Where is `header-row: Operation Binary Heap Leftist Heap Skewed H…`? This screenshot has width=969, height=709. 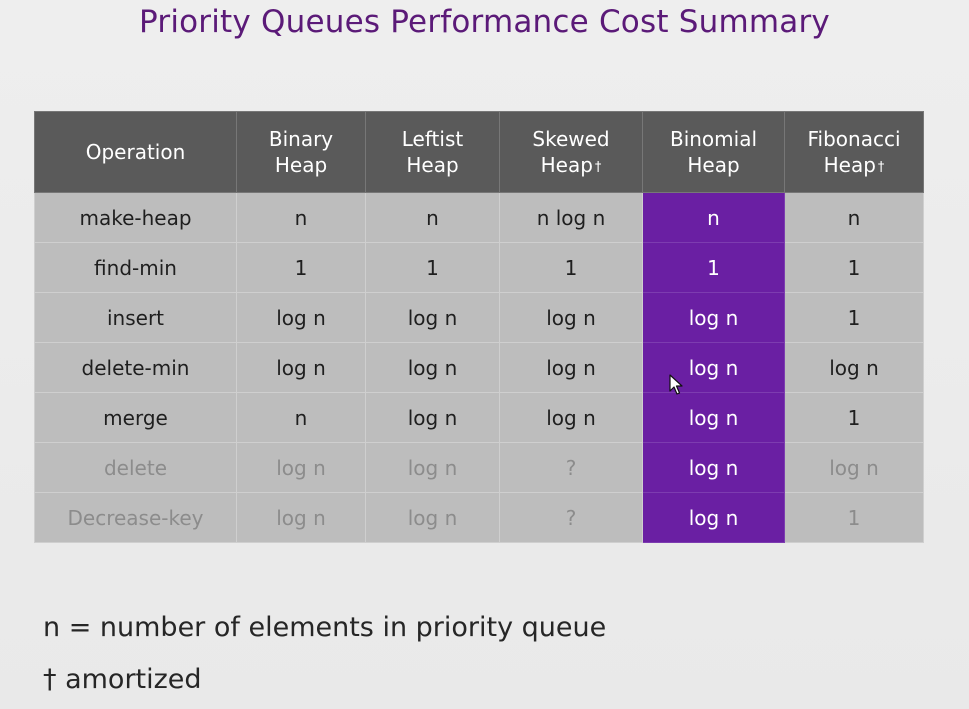
header-row: Operation Binary Heap Leftist Heap Skewed H… is located at coordinates (479, 152).